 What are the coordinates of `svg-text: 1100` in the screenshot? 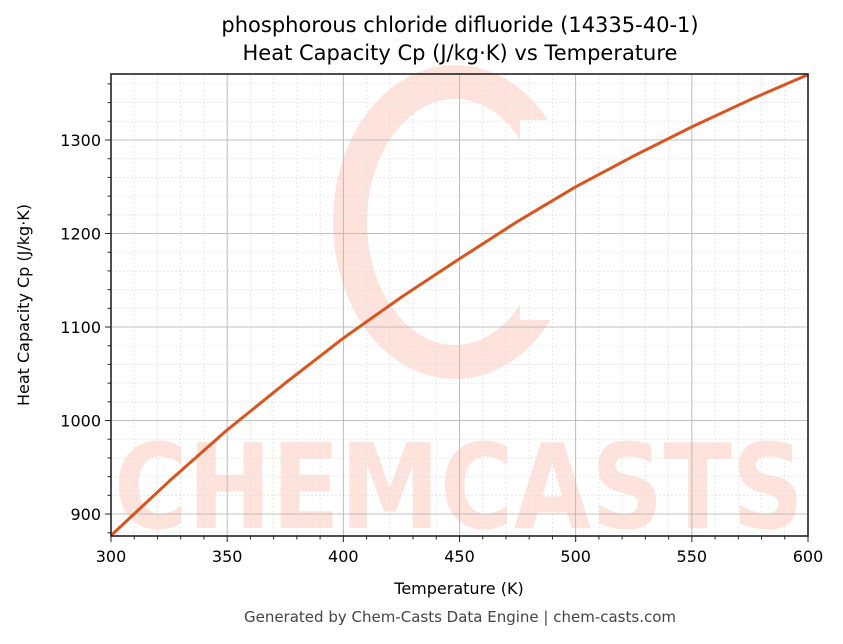 It's located at (80, 327).